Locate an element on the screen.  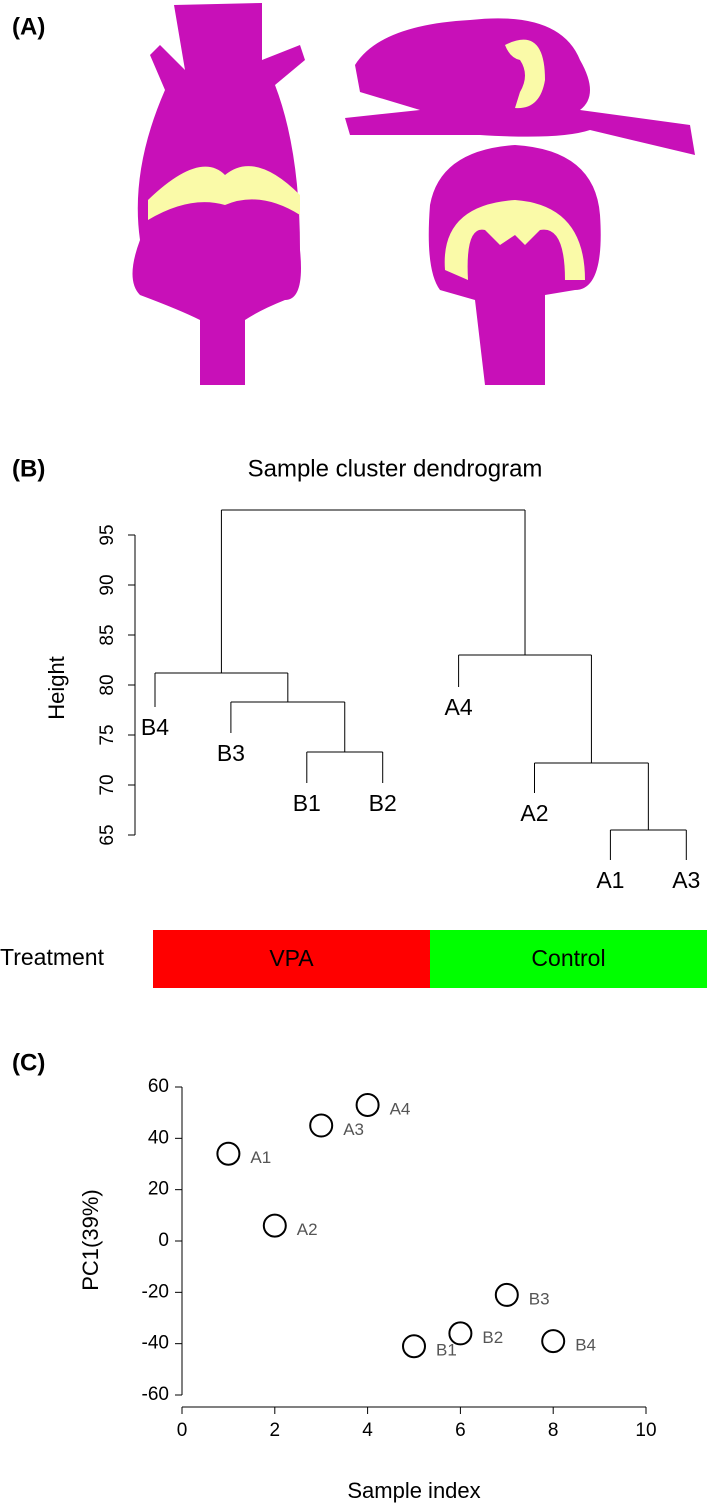
row-label: Treatment is located at coordinates (52, 957).